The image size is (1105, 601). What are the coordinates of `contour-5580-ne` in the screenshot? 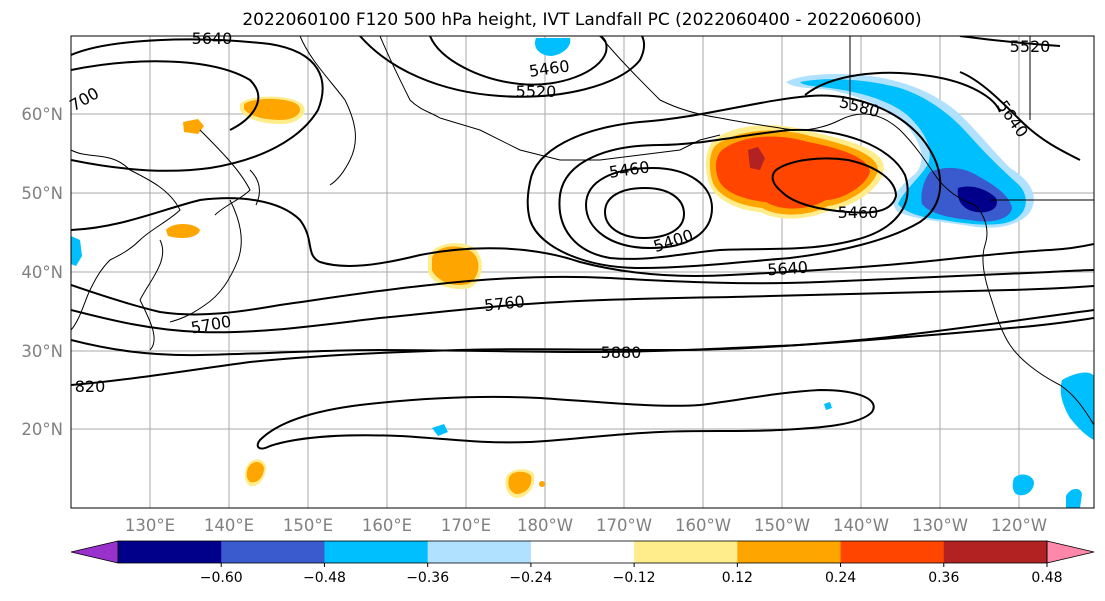 It's located at (902, 92).